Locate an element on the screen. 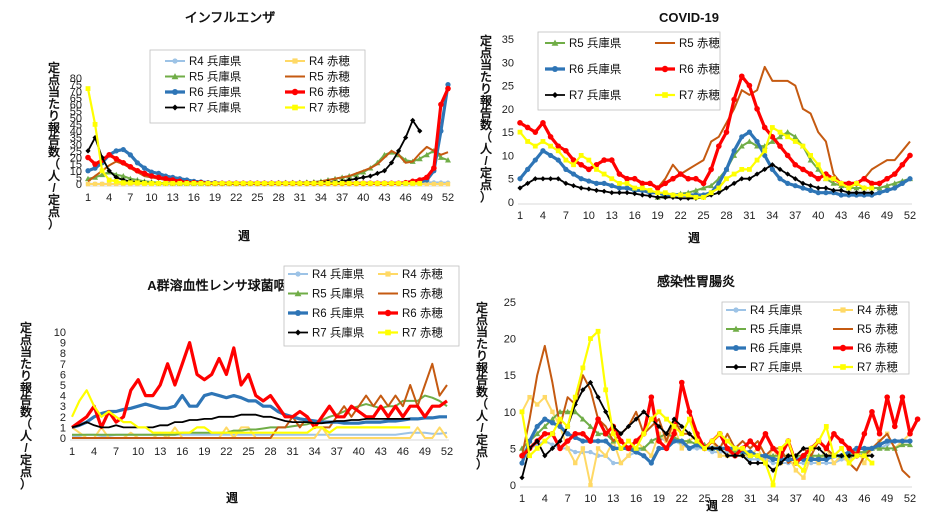 This screenshot has height=524, width=930. x-tick-label: 31 is located at coordinates (300, 198).